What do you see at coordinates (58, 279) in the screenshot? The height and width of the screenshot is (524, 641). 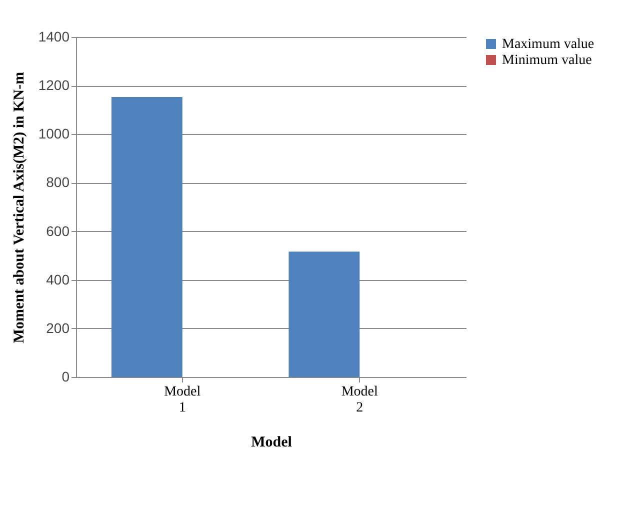 I see `y-tick-label: 400` at bounding box center [58, 279].